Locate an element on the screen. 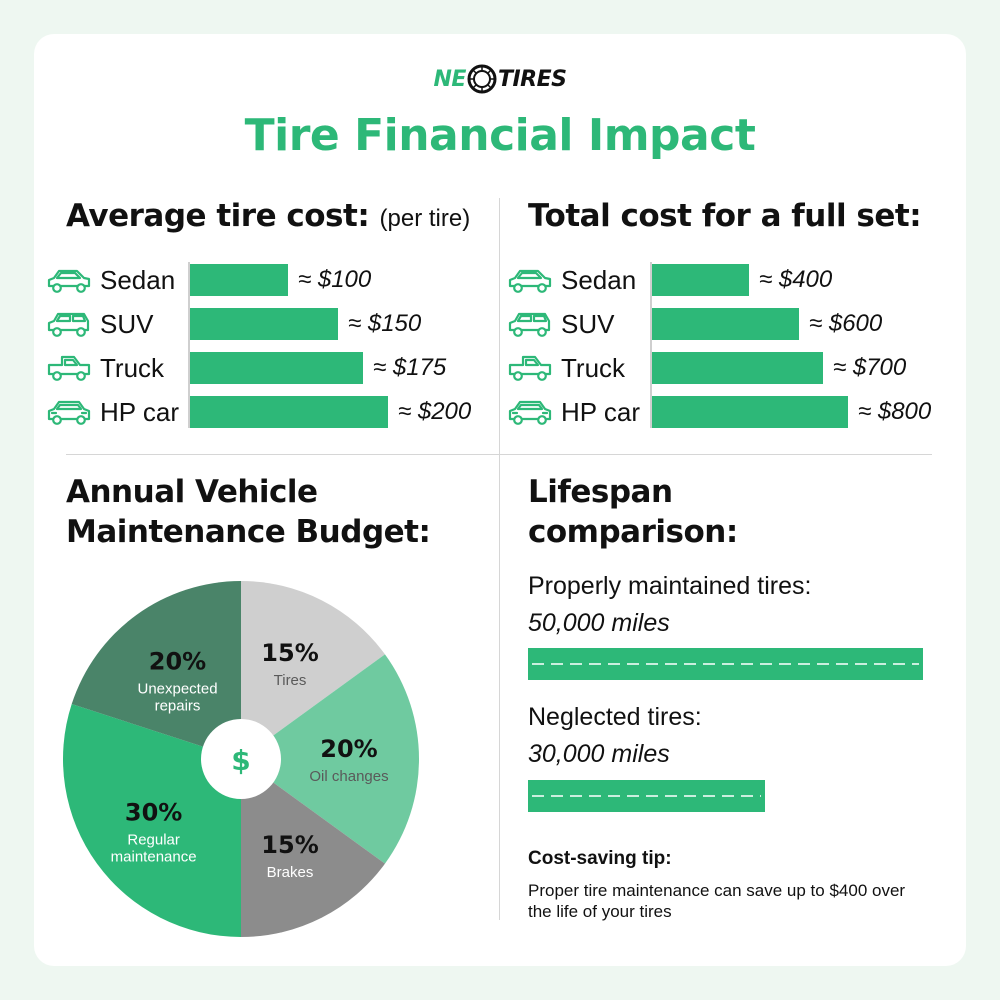  avg-cost-value-label: ≈ $150 is located at coordinates (385, 323).